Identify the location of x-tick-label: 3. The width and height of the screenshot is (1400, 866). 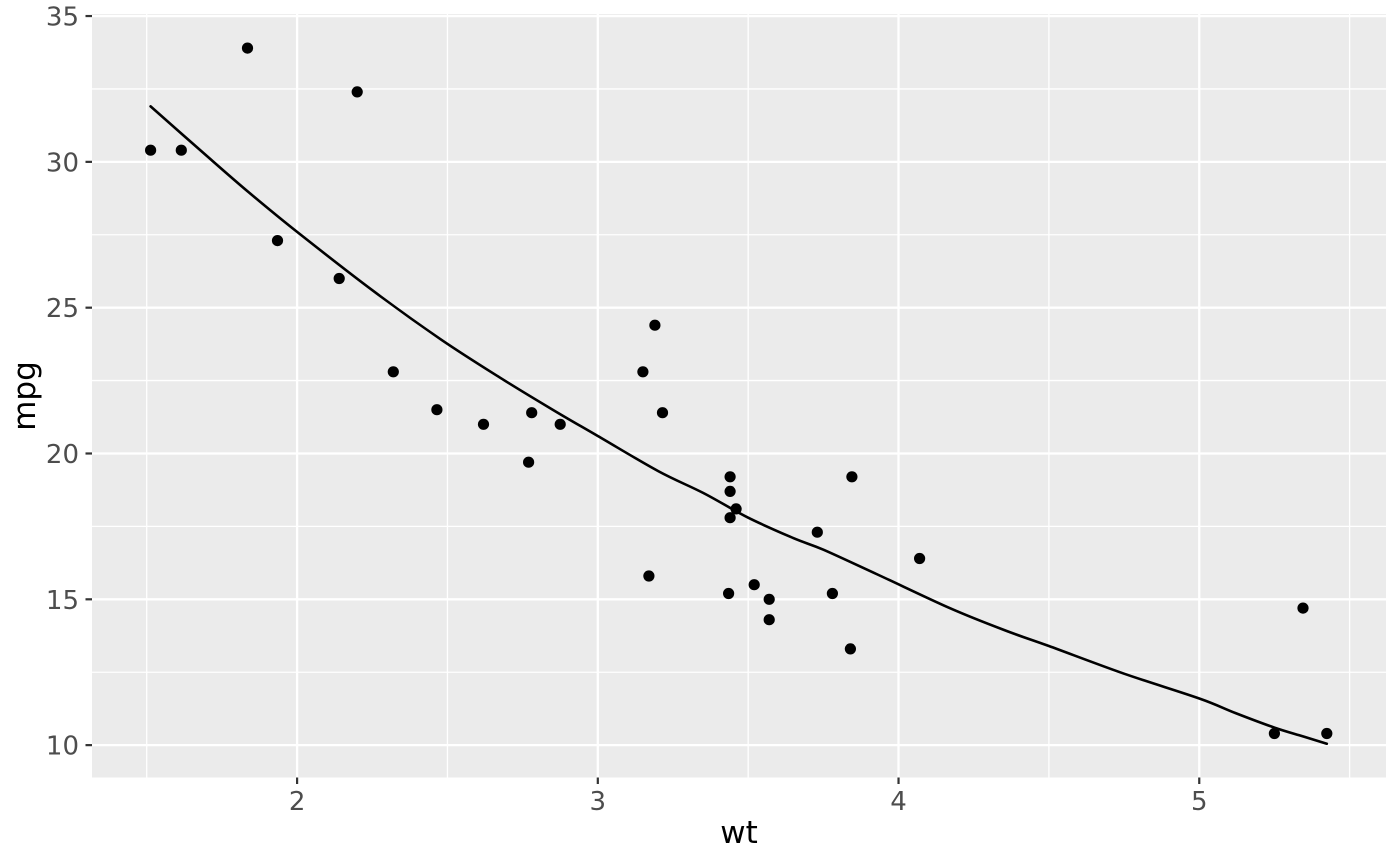
(598, 802).